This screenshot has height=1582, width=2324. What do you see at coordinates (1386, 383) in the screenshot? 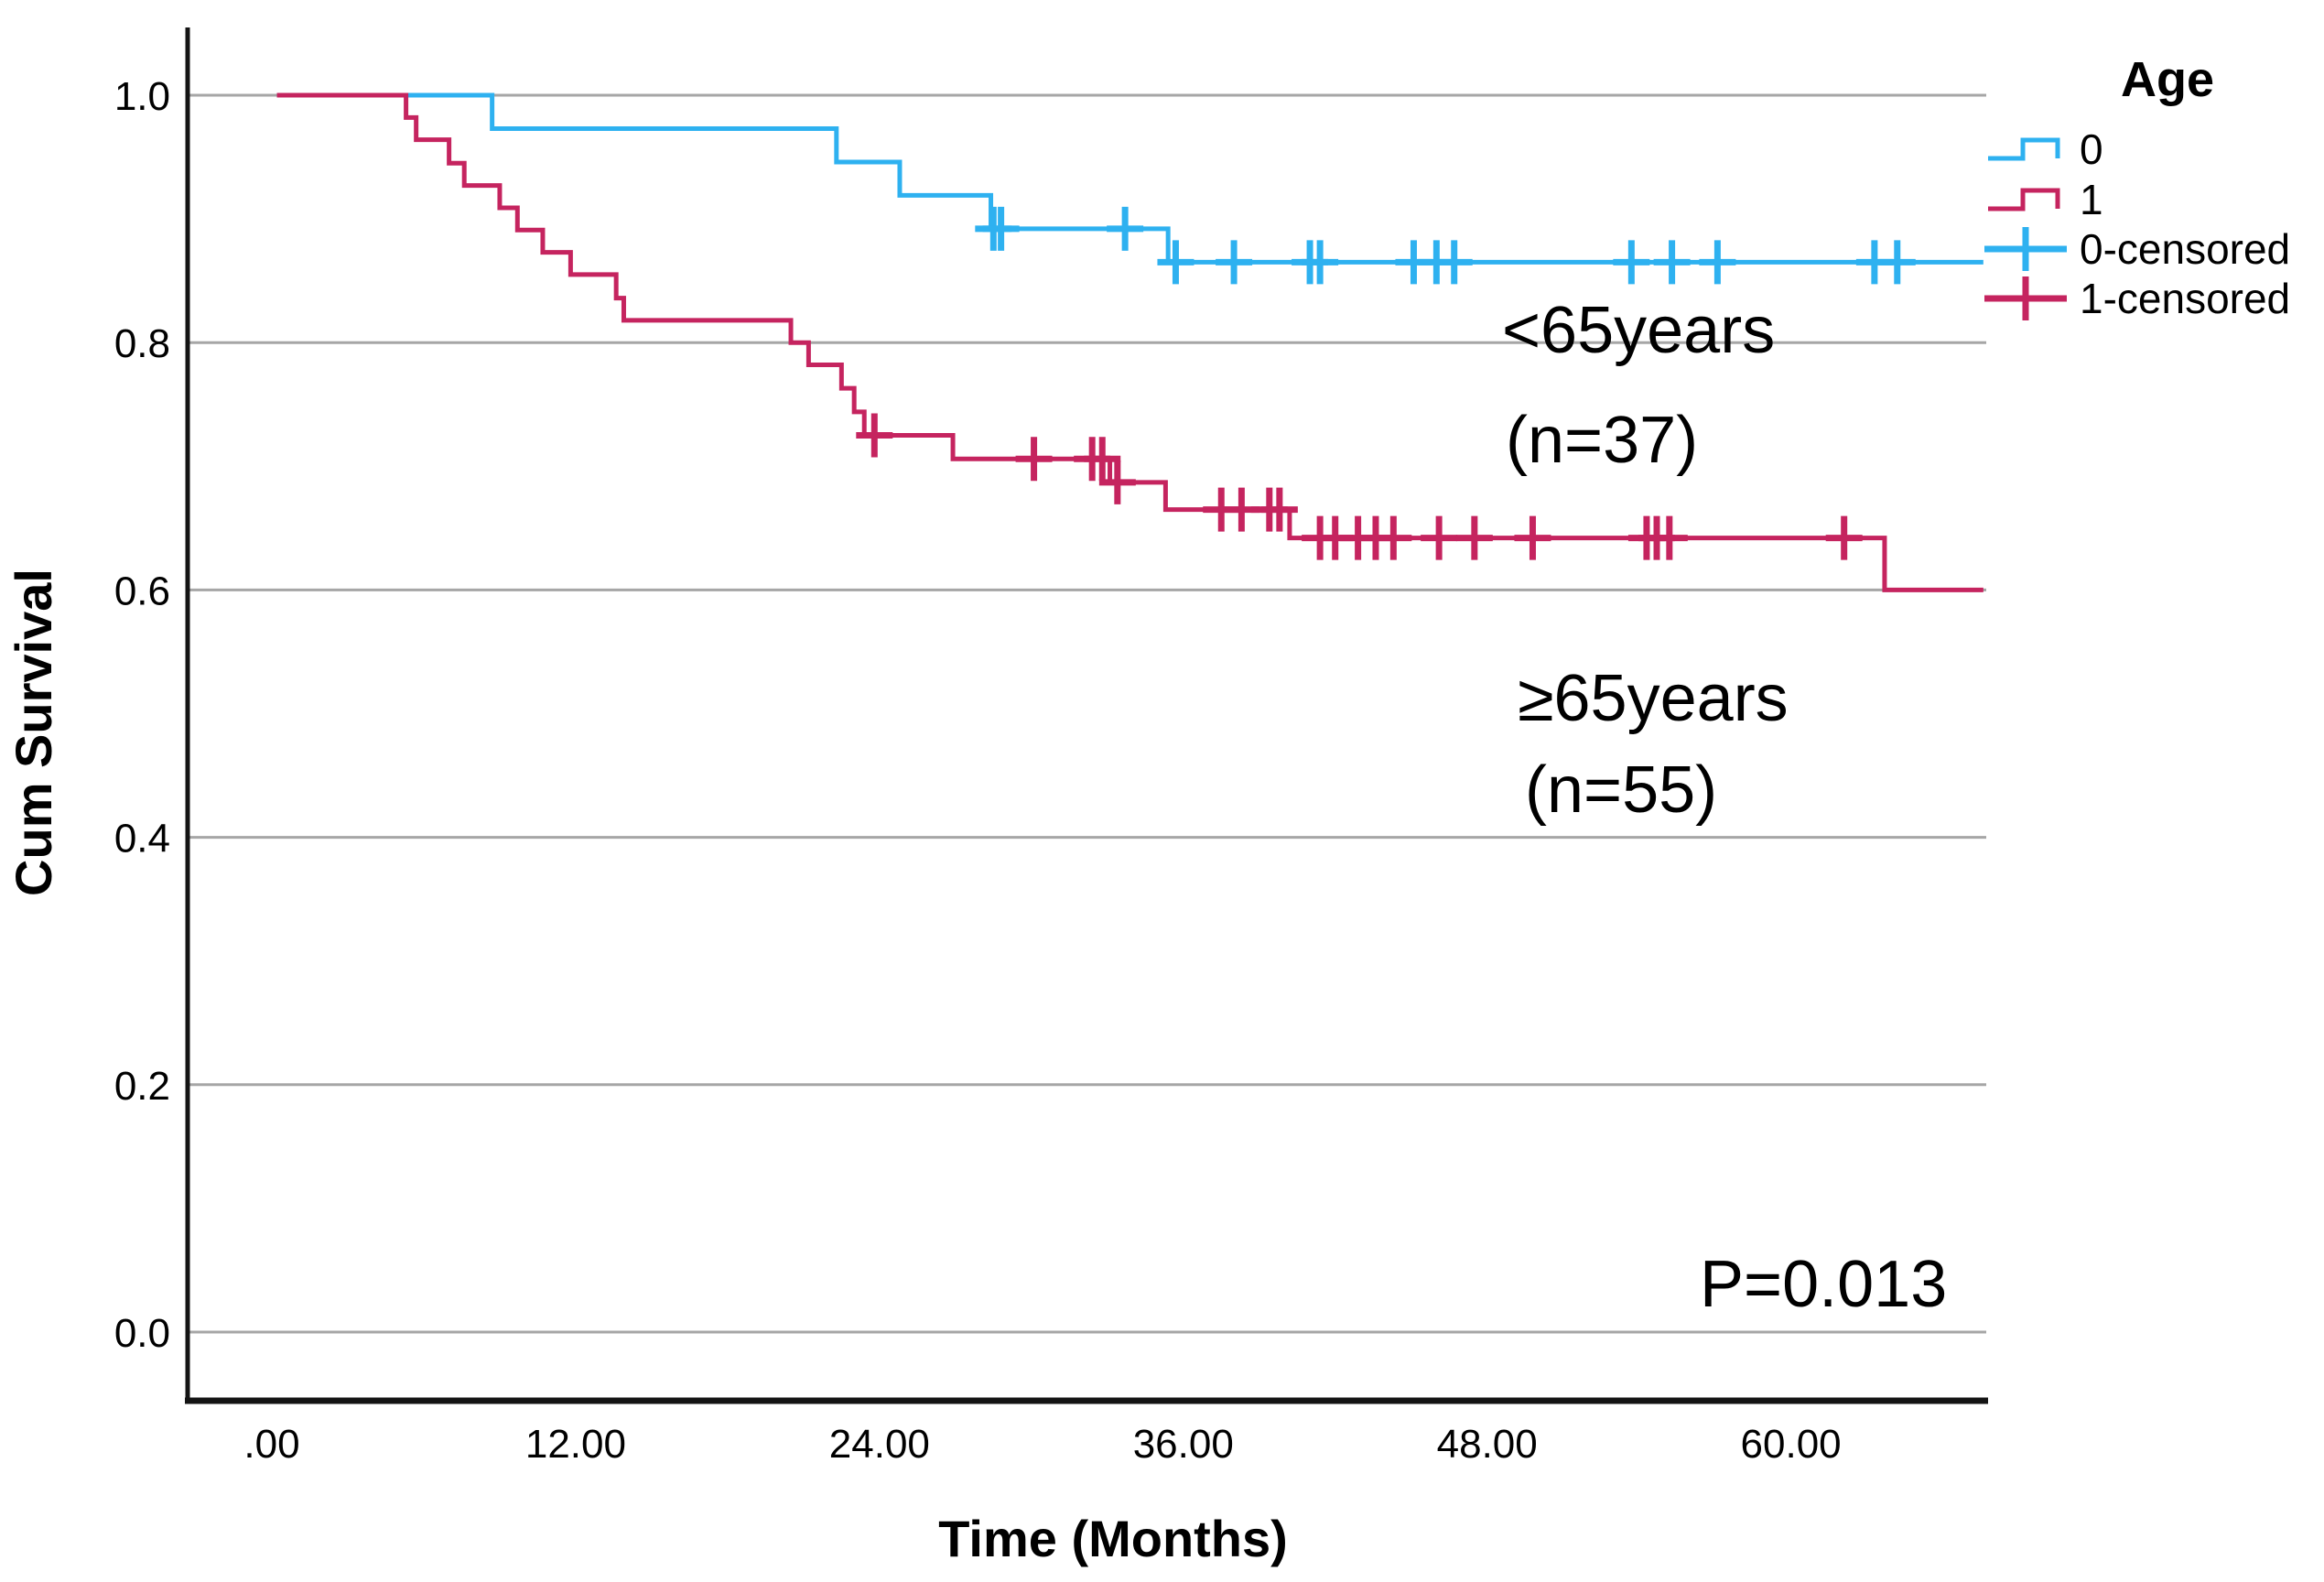
I see `censor-marks` at bounding box center [1386, 383].